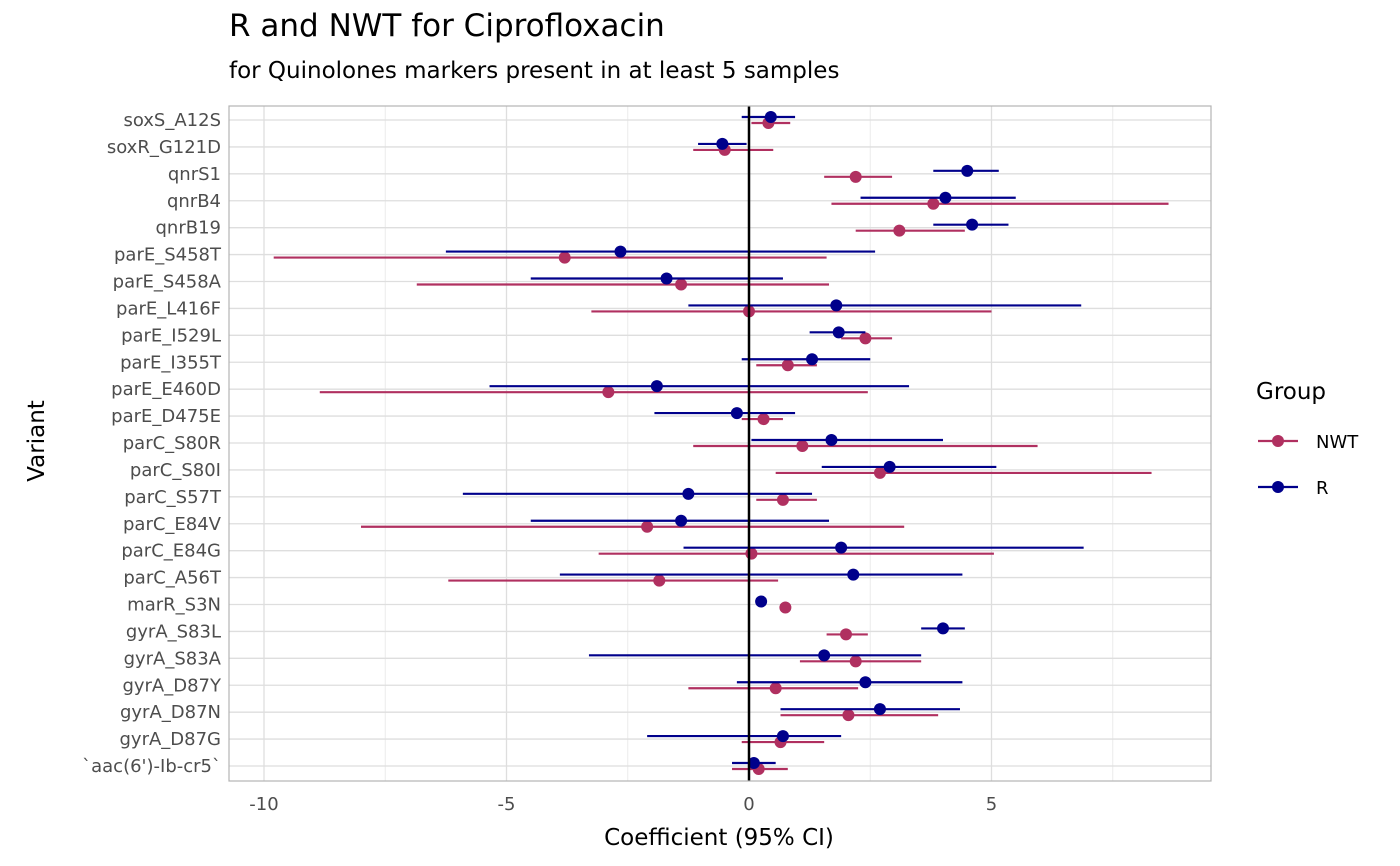  I want to click on y-tick-label: qnrS1, so click(194, 174).